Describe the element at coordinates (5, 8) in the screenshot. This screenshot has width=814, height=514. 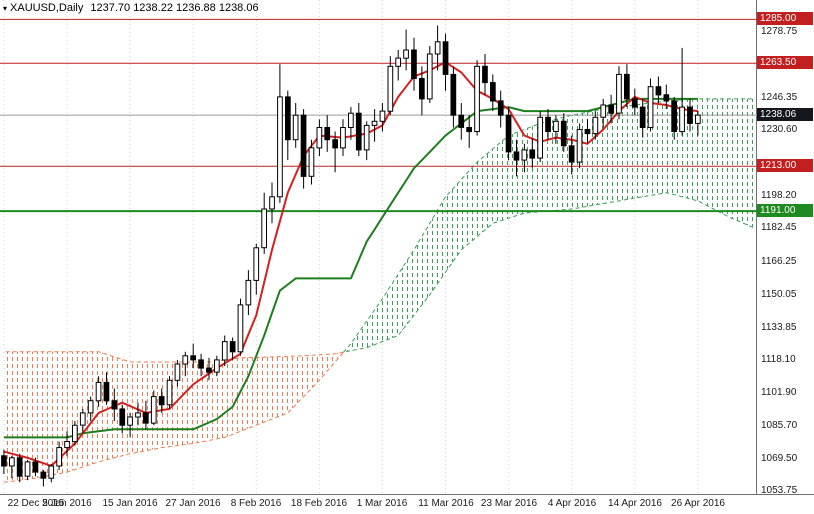
I see `symbol-marker-icon: ▾` at that location.